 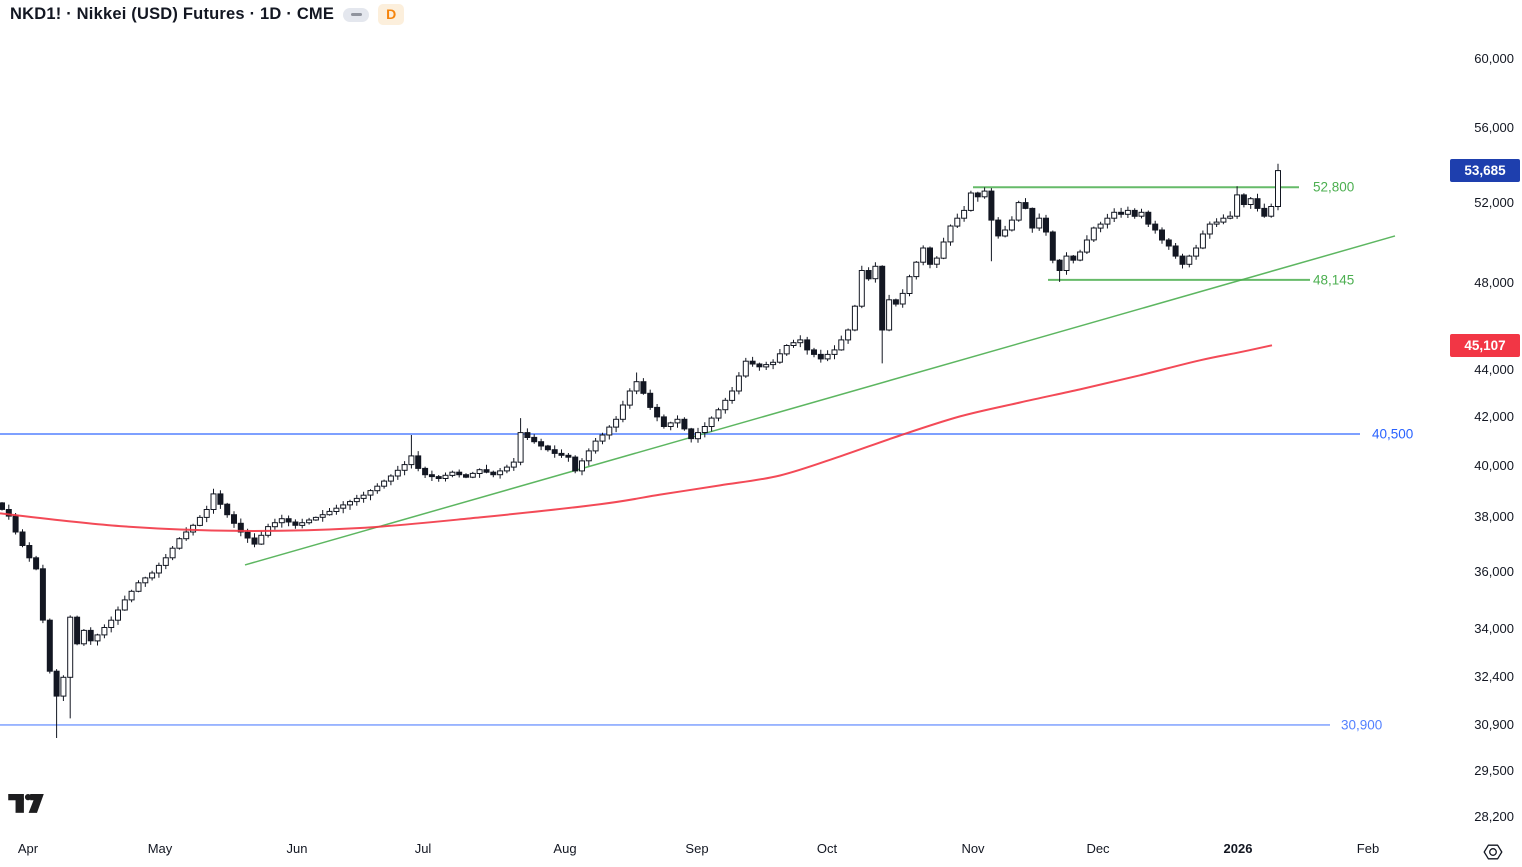 I want to click on y-axis-tick: 40,000, so click(x=1494, y=465).